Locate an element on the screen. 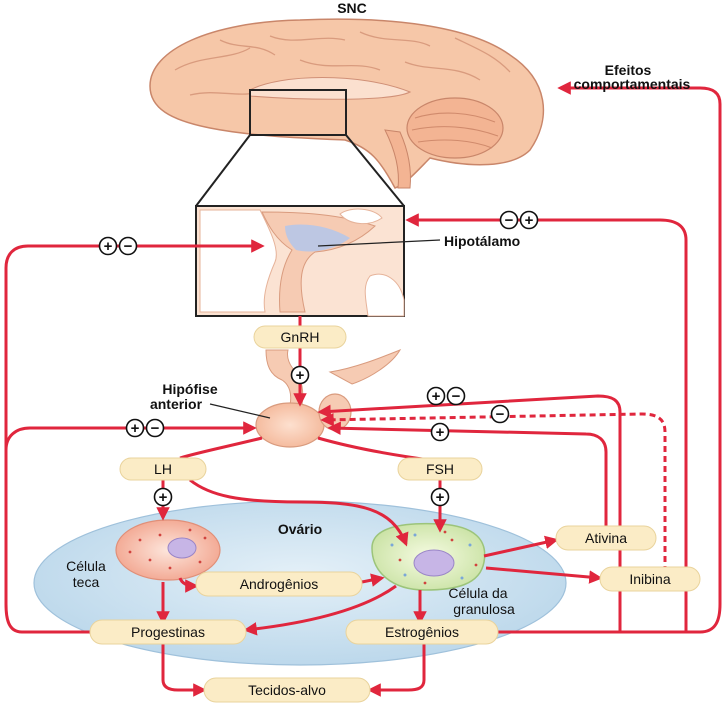  zoom-line-left is located at coordinates (223, 170).